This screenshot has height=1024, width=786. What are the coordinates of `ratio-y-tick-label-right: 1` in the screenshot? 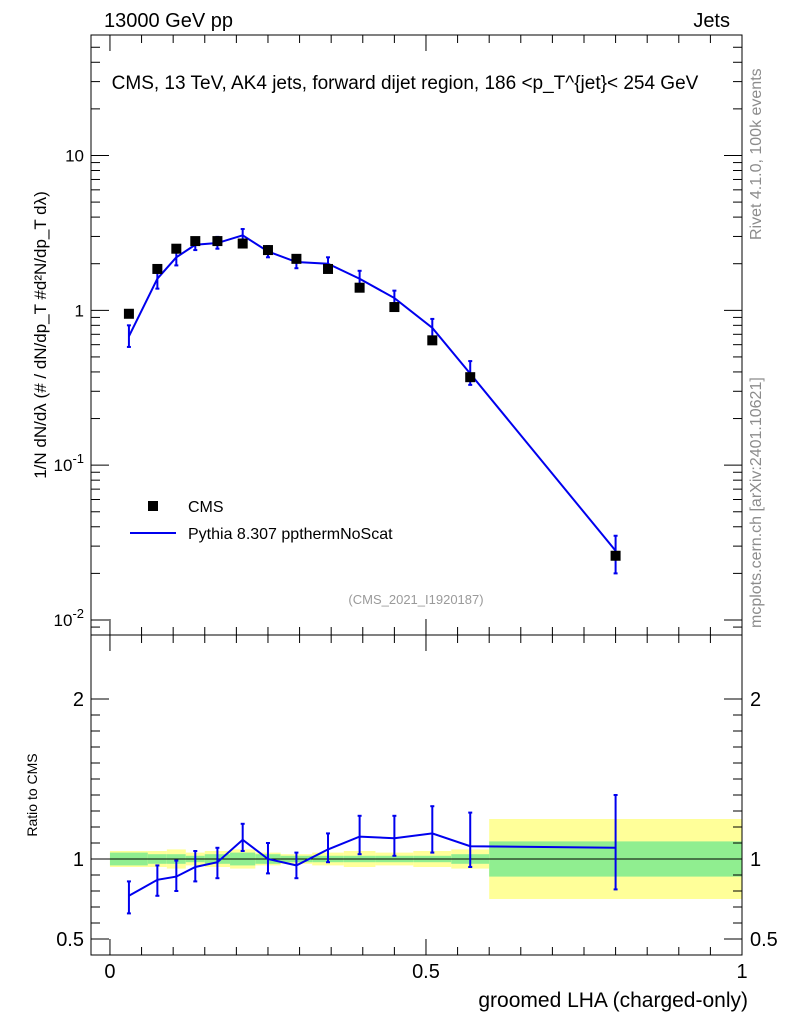 It's located at (755, 860).